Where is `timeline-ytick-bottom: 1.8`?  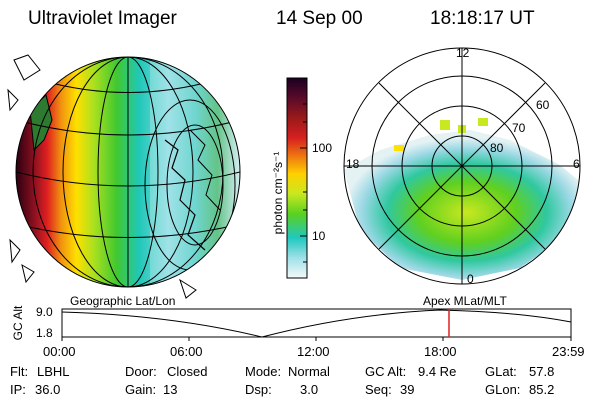 timeline-ytick-bottom: 1.8 is located at coordinates (44, 333).